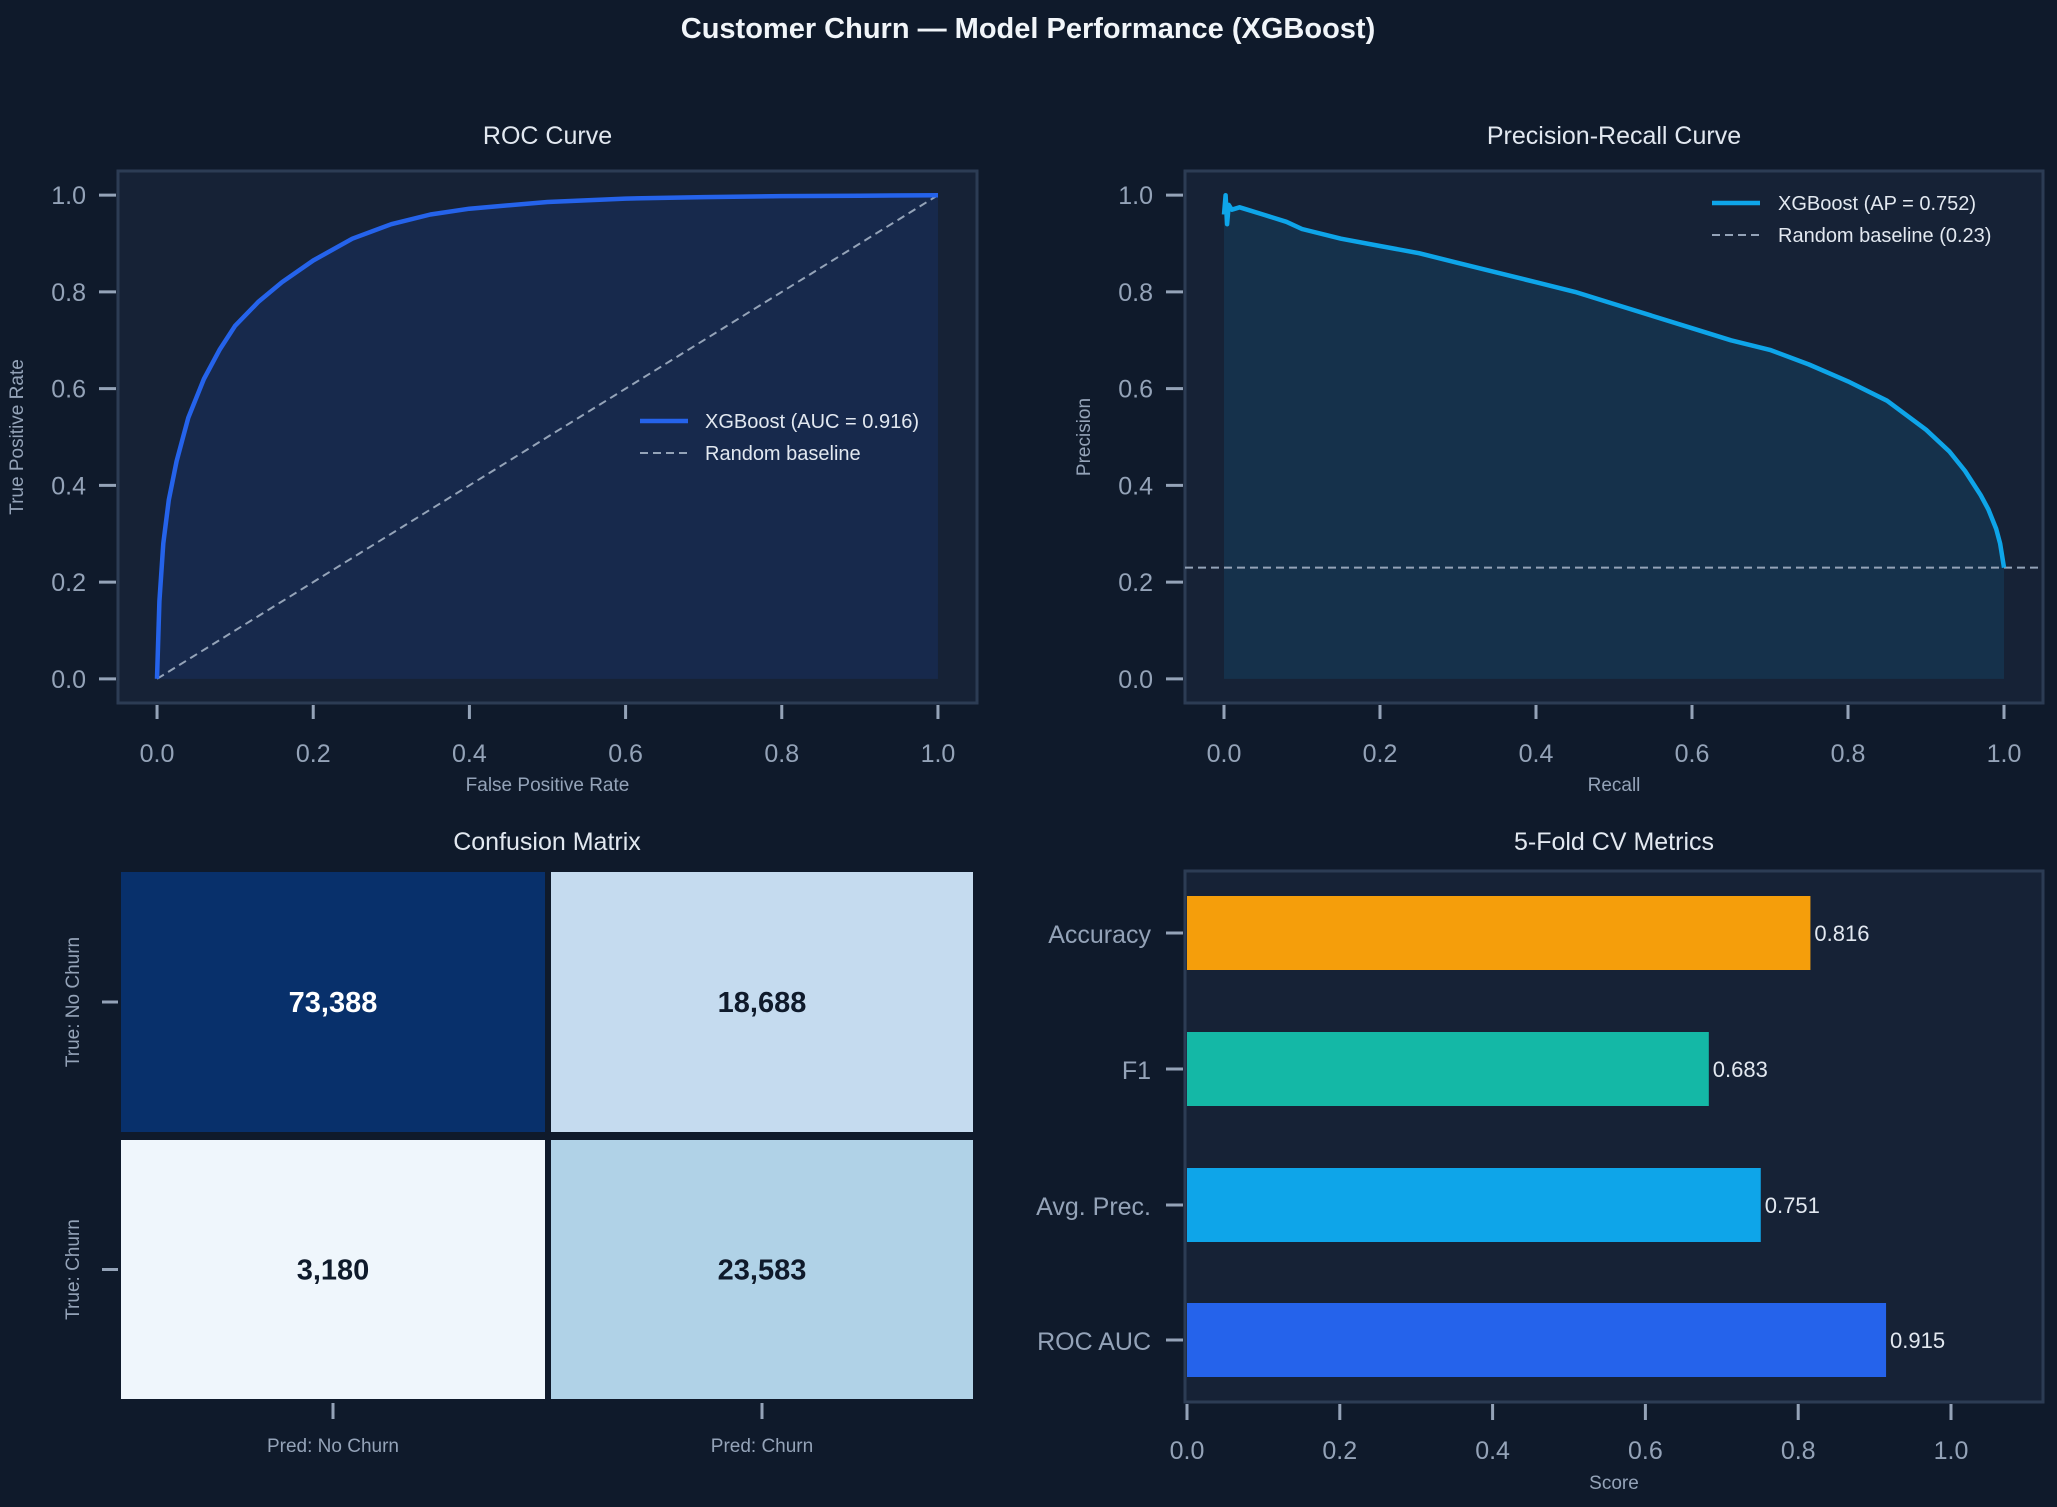 The width and height of the screenshot is (2057, 1507). I want to click on x-axis-label: Score, so click(1614, 1483).